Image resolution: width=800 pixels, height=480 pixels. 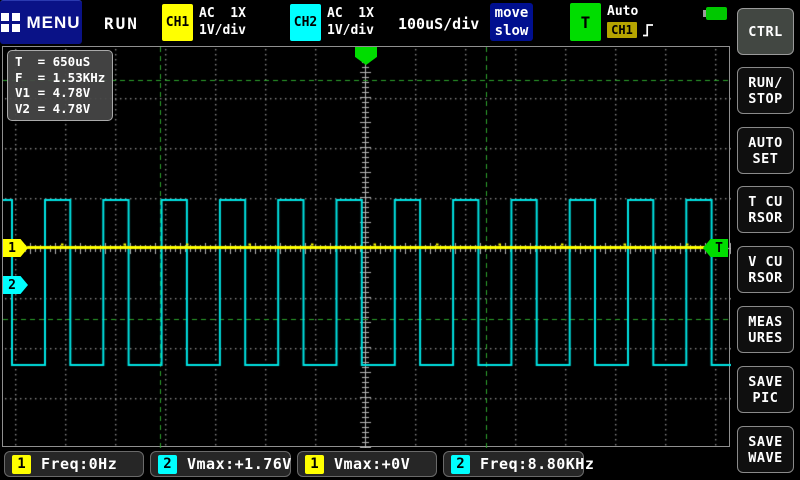 I want to click on ch2-position-marker: 2, so click(x=15, y=285).